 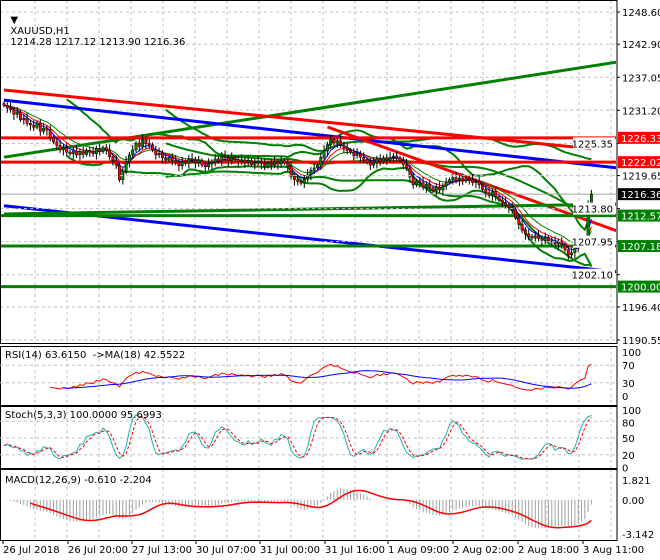 I want to click on collapse-triangle-icon: ▼, so click(x=14, y=20).